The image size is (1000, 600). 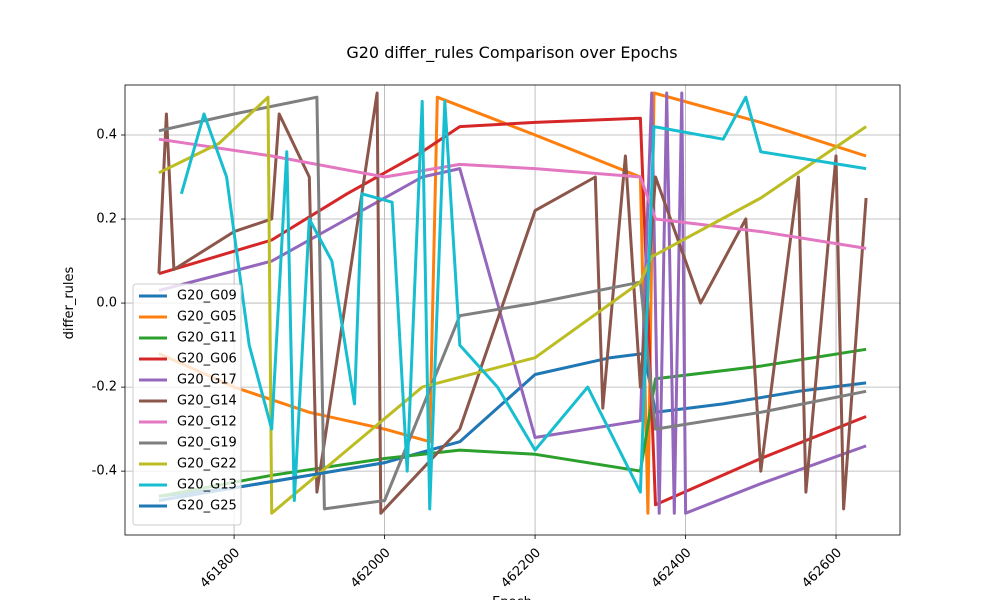 What do you see at coordinates (207, 317) in the screenshot?
I see `legend-label: G20_G05` at bounding box center [207, 317].